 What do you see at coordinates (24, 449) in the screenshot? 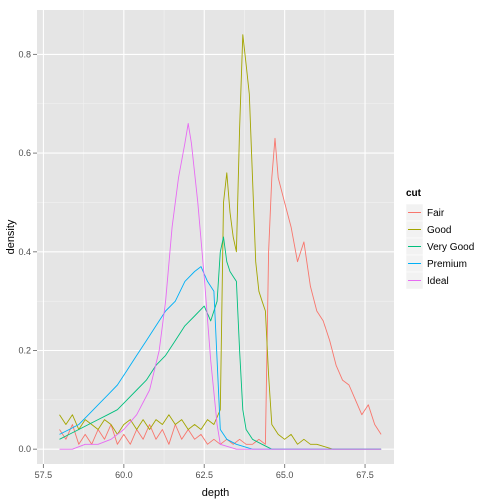
I see `y-tick-label: 0.0` at bounding box center [24, 449].